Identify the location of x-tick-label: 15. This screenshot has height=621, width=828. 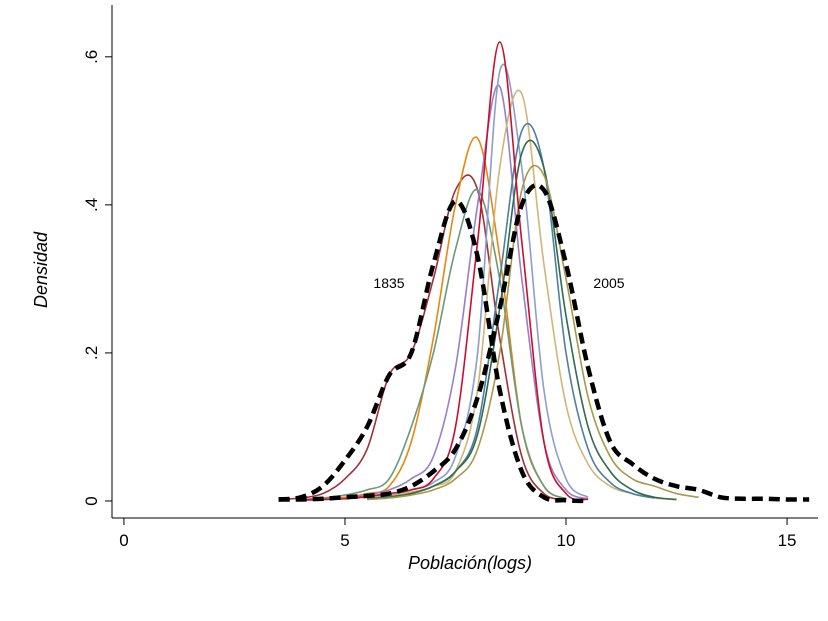
(787, 540).